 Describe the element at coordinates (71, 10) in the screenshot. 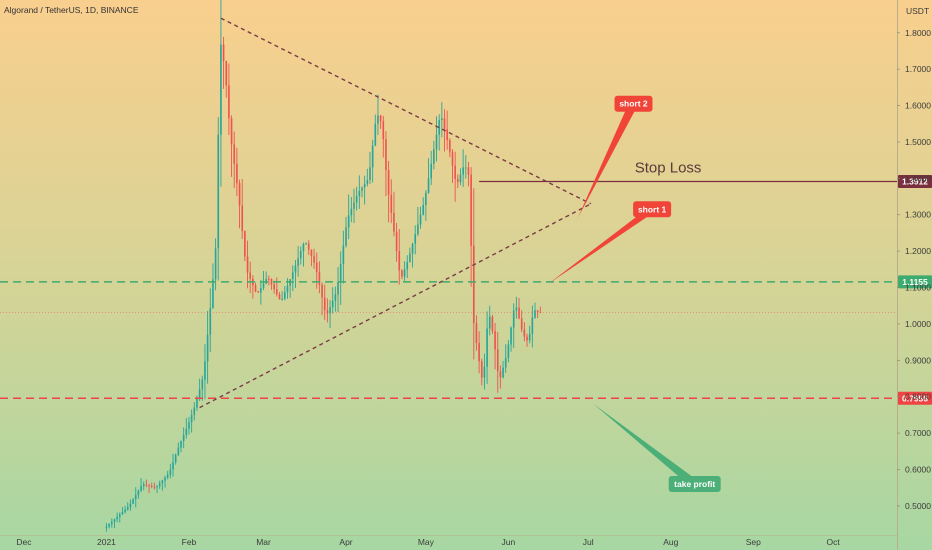

I see `chart-title: Algorand / TetherUS, 1D, BINANCE` at that location.